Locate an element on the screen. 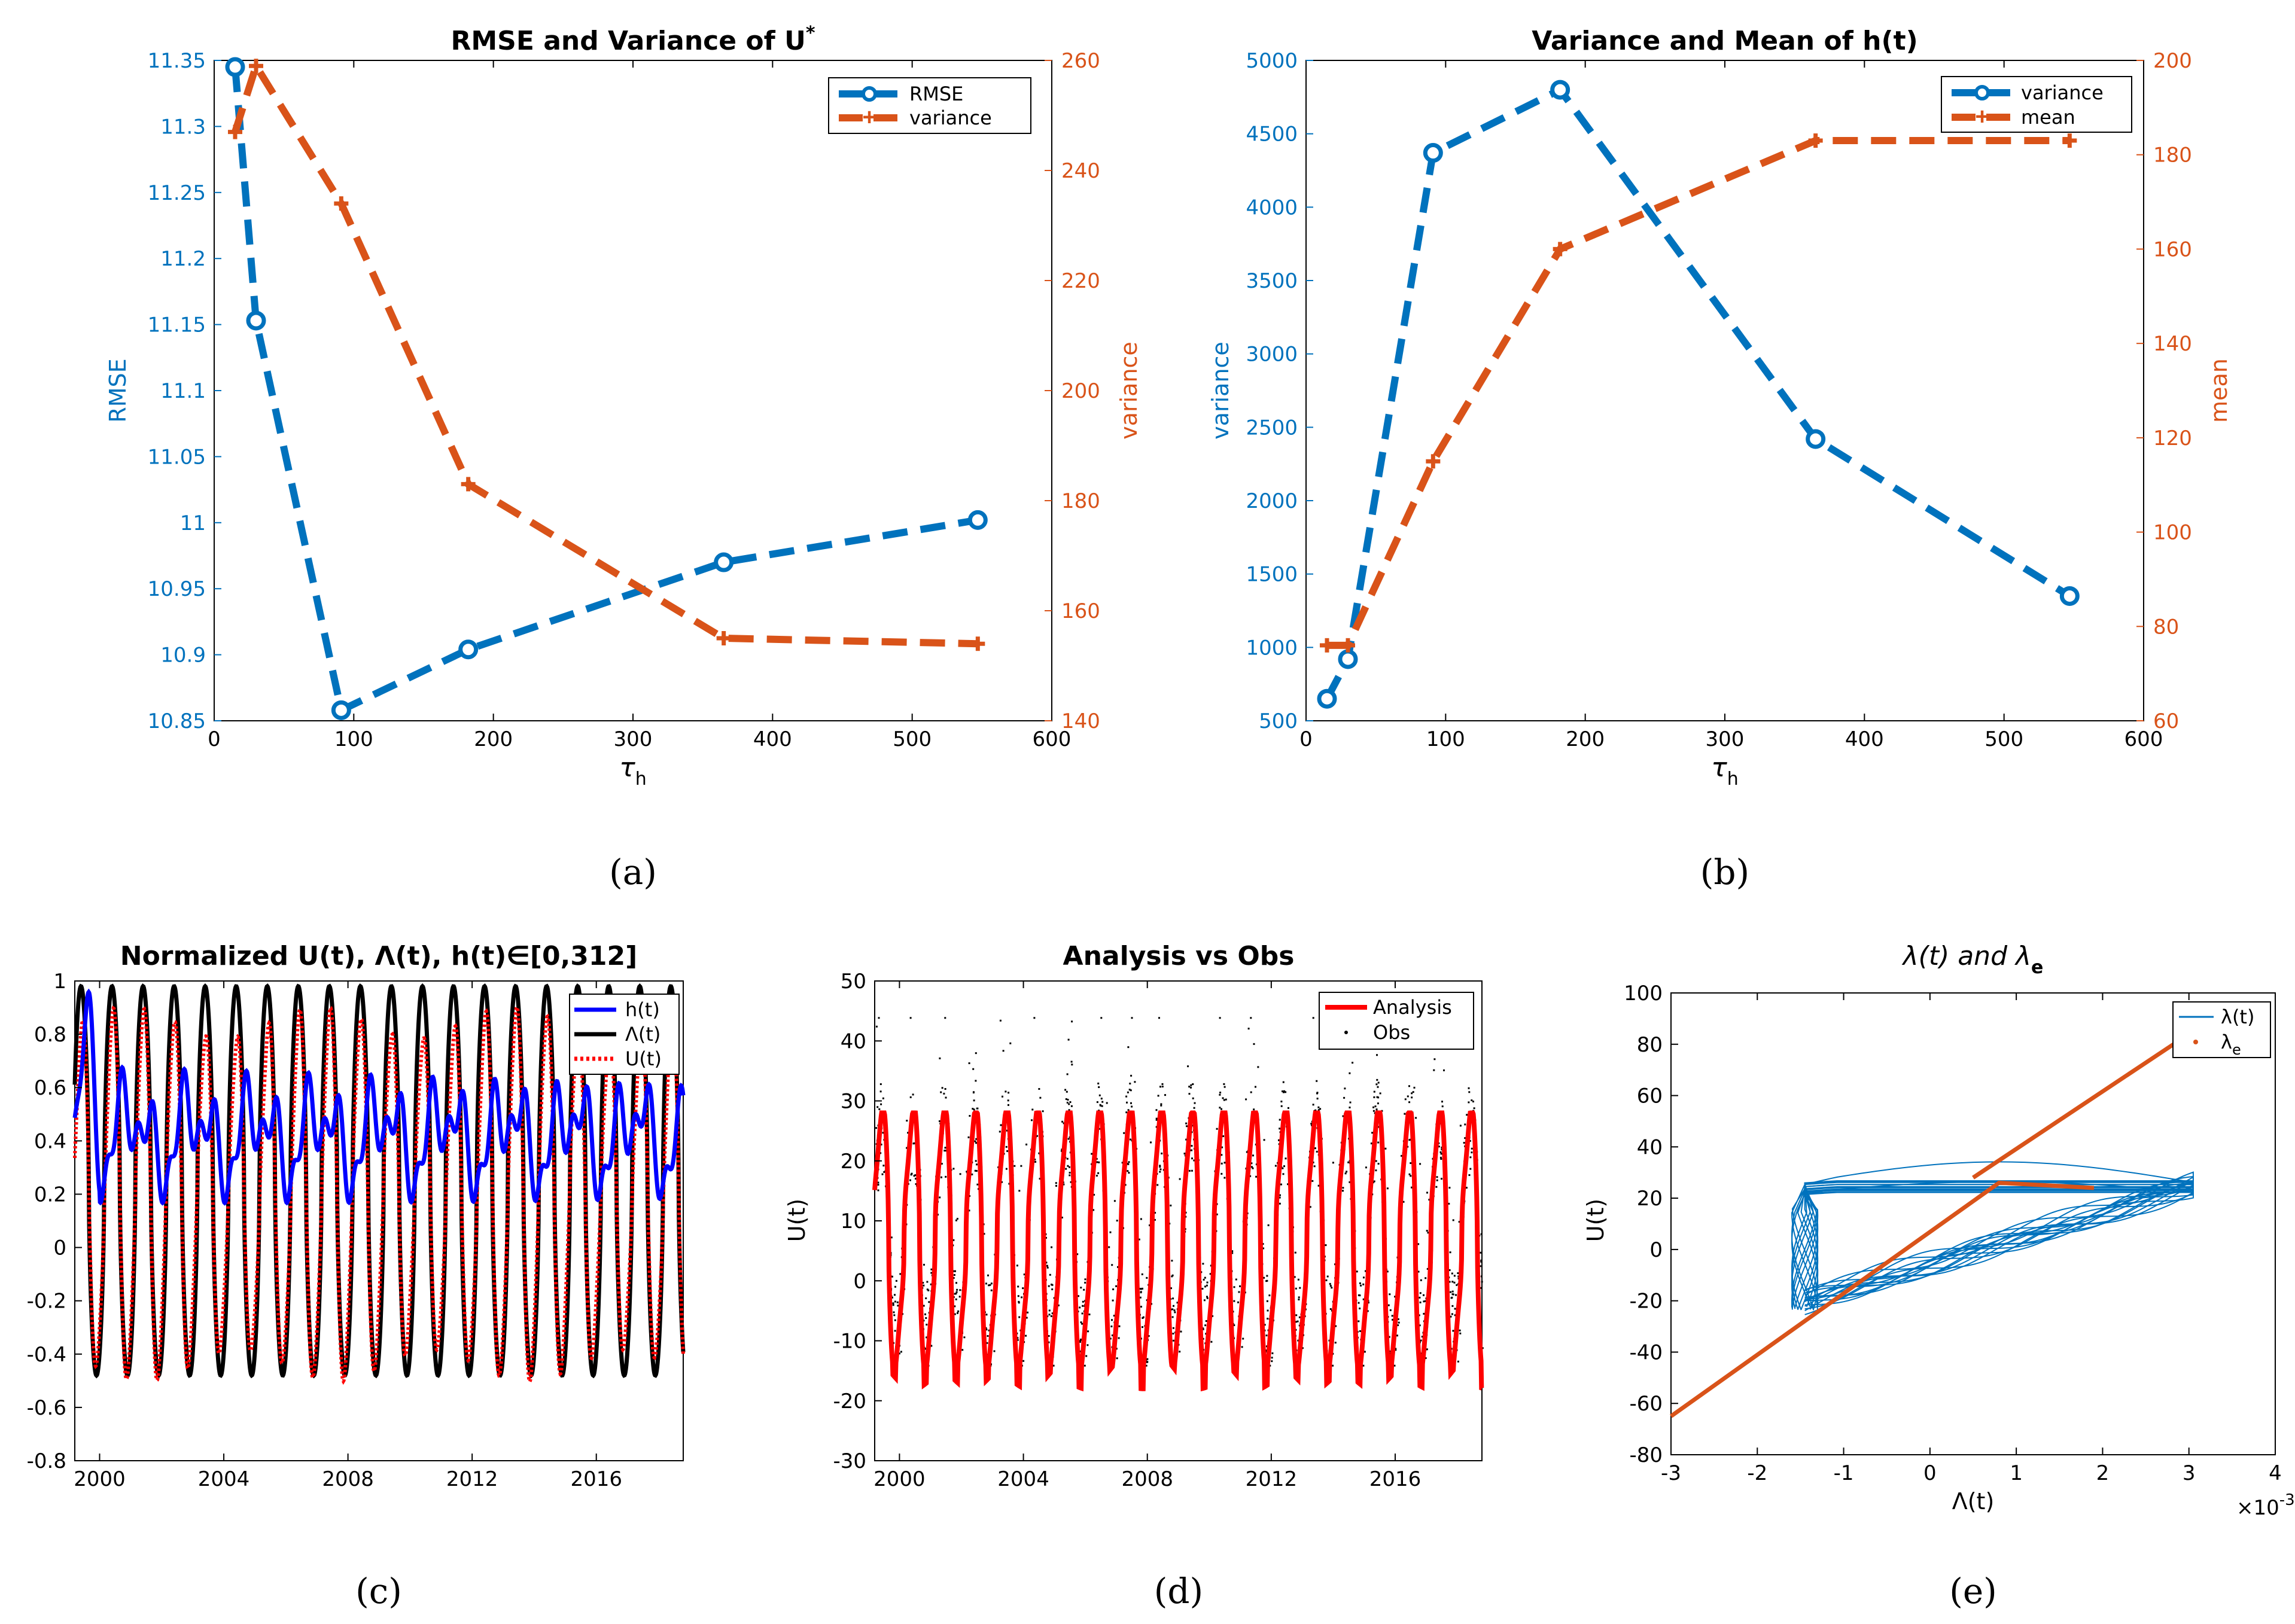  d-xtick-label: 2008 is located at coordinates (1147, 1479).